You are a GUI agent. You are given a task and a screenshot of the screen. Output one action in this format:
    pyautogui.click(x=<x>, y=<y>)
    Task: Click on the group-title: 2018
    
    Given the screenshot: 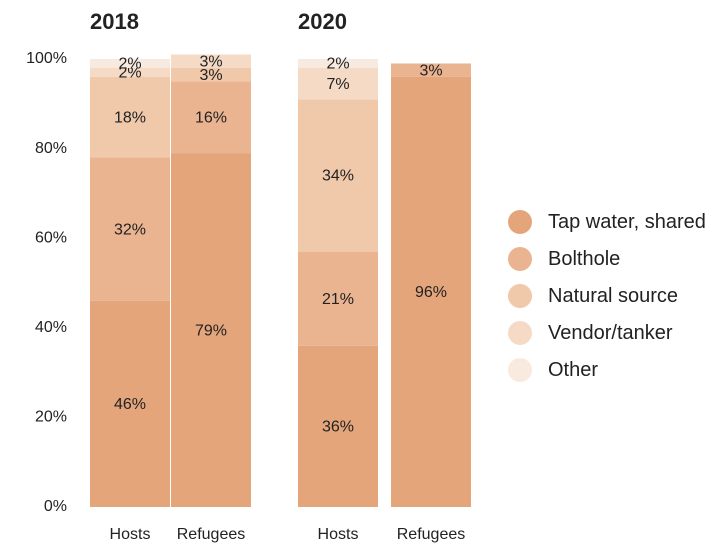 What is the action you would take?
    pyautogui.click(x=114, y=21)
    